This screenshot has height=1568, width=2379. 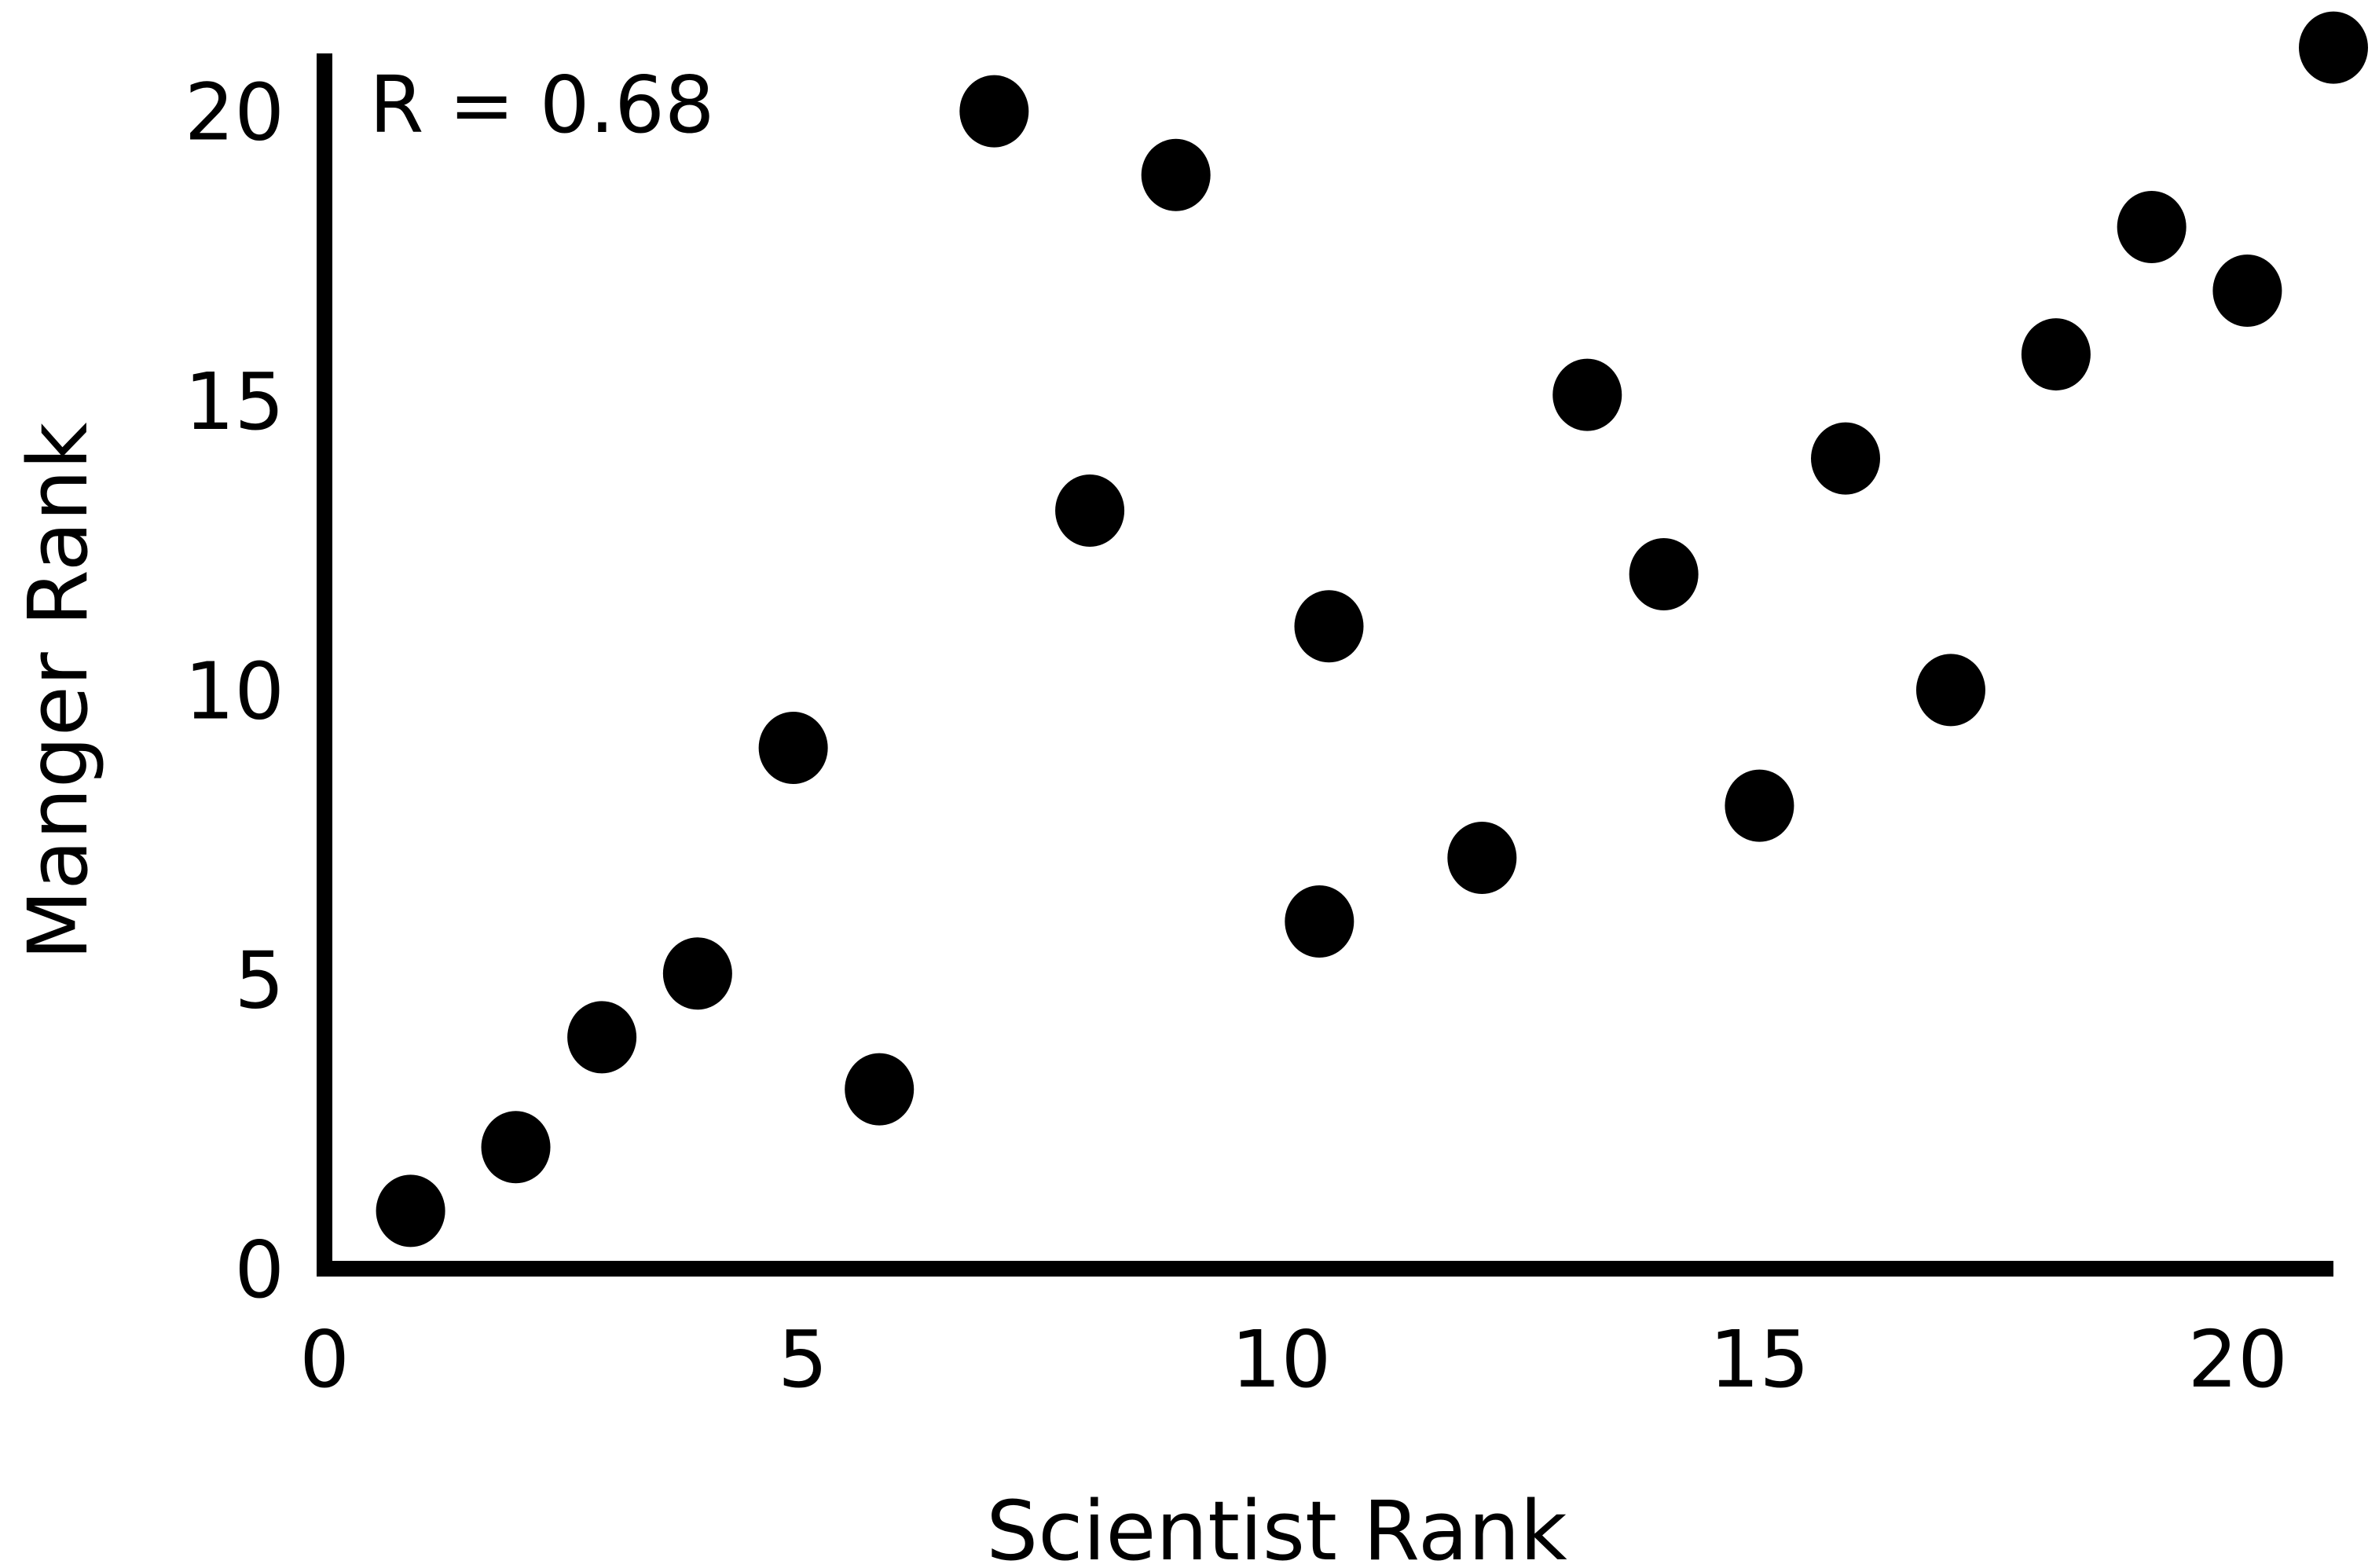 I want to click on x-tick-label: 20, so click(x=2238, y=1359).